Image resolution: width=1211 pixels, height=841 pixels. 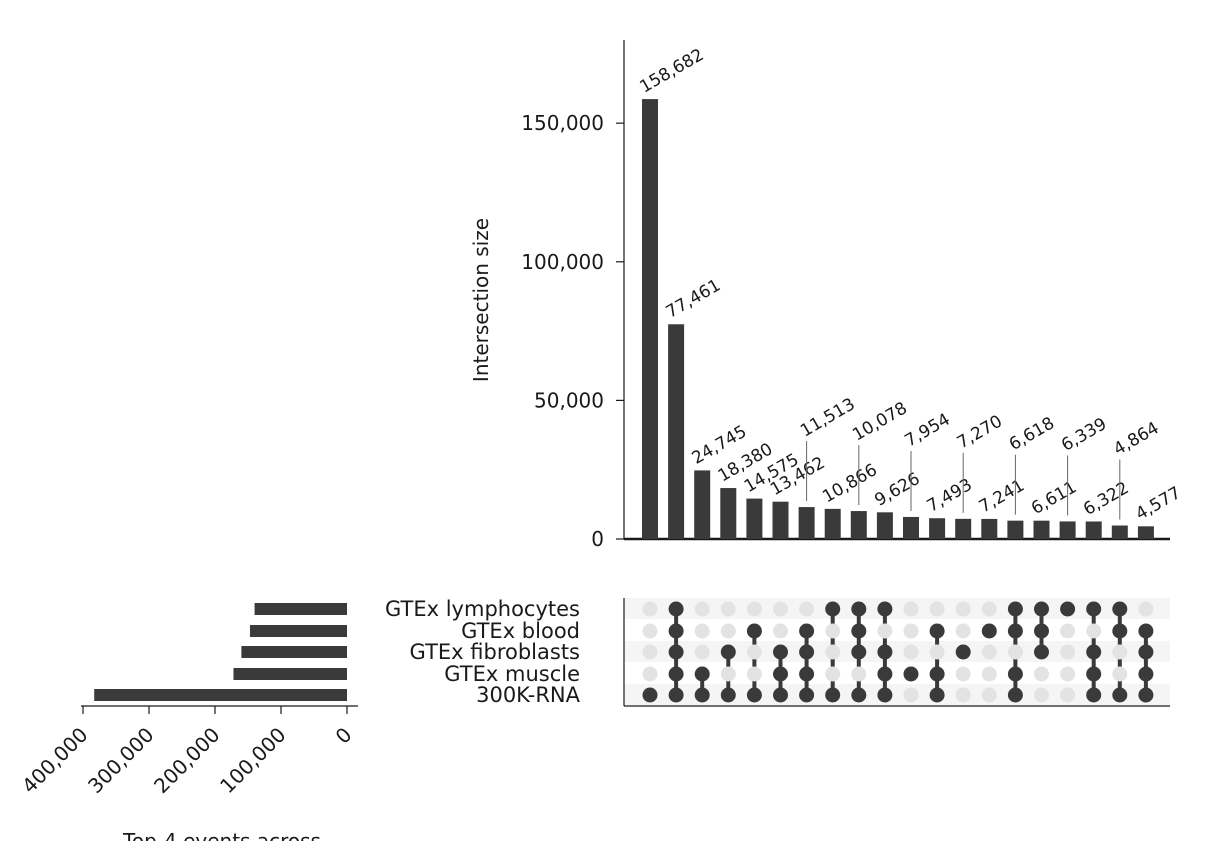 What do you see at coordinates (1158, 504) in the screenshot?
I see `bar-value-label: 4,577` at bounding box center [1158, 504].